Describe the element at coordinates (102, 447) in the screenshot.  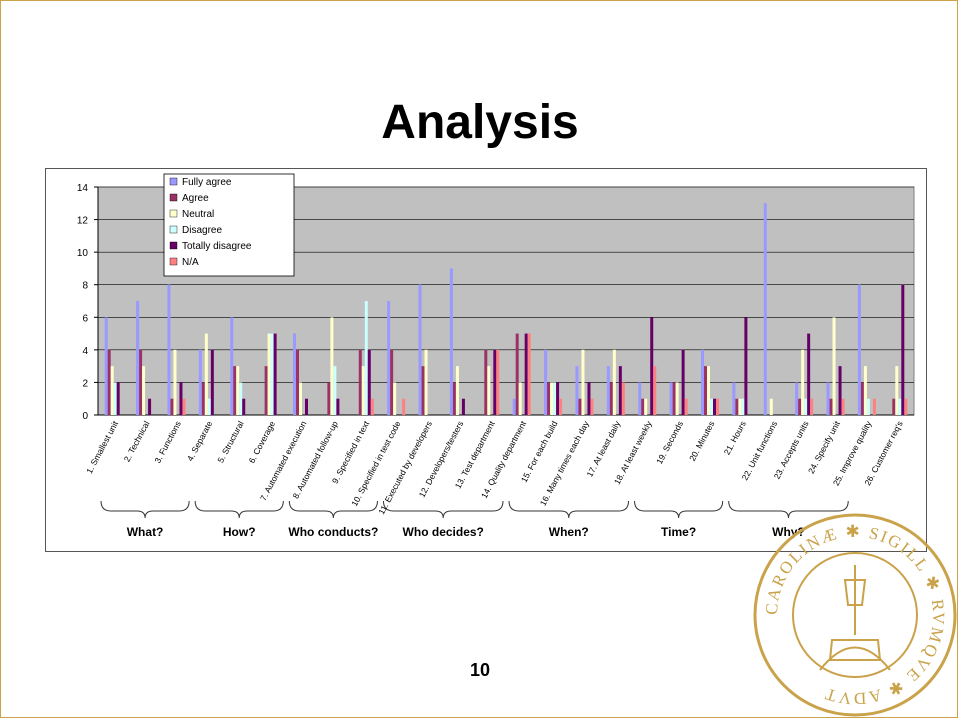
I see `x-tick-label: 1. Smallest unit` at that location.